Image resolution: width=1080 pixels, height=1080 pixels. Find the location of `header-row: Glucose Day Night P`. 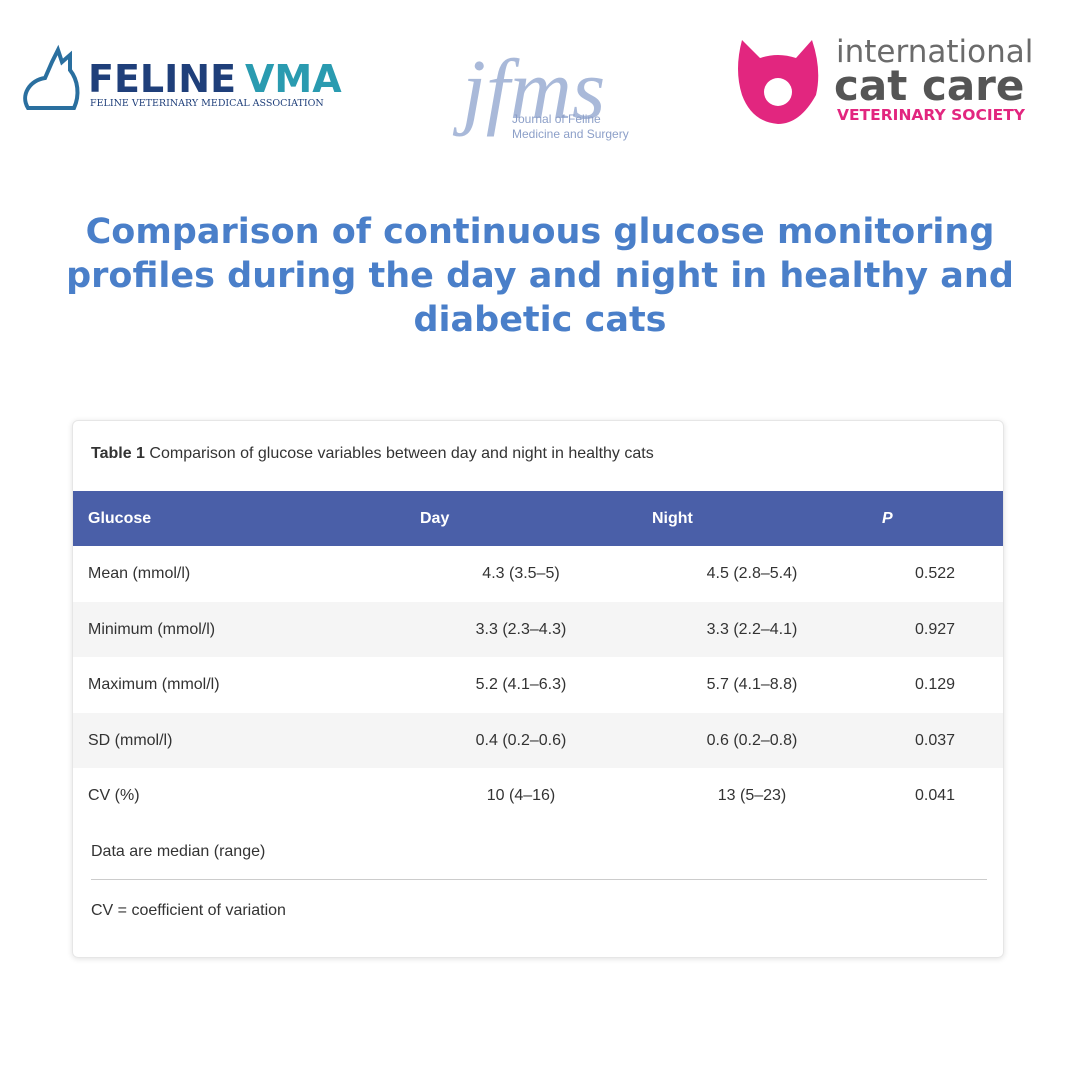

header-row: Glucose Day Night P is located at coordinates (538, 518).